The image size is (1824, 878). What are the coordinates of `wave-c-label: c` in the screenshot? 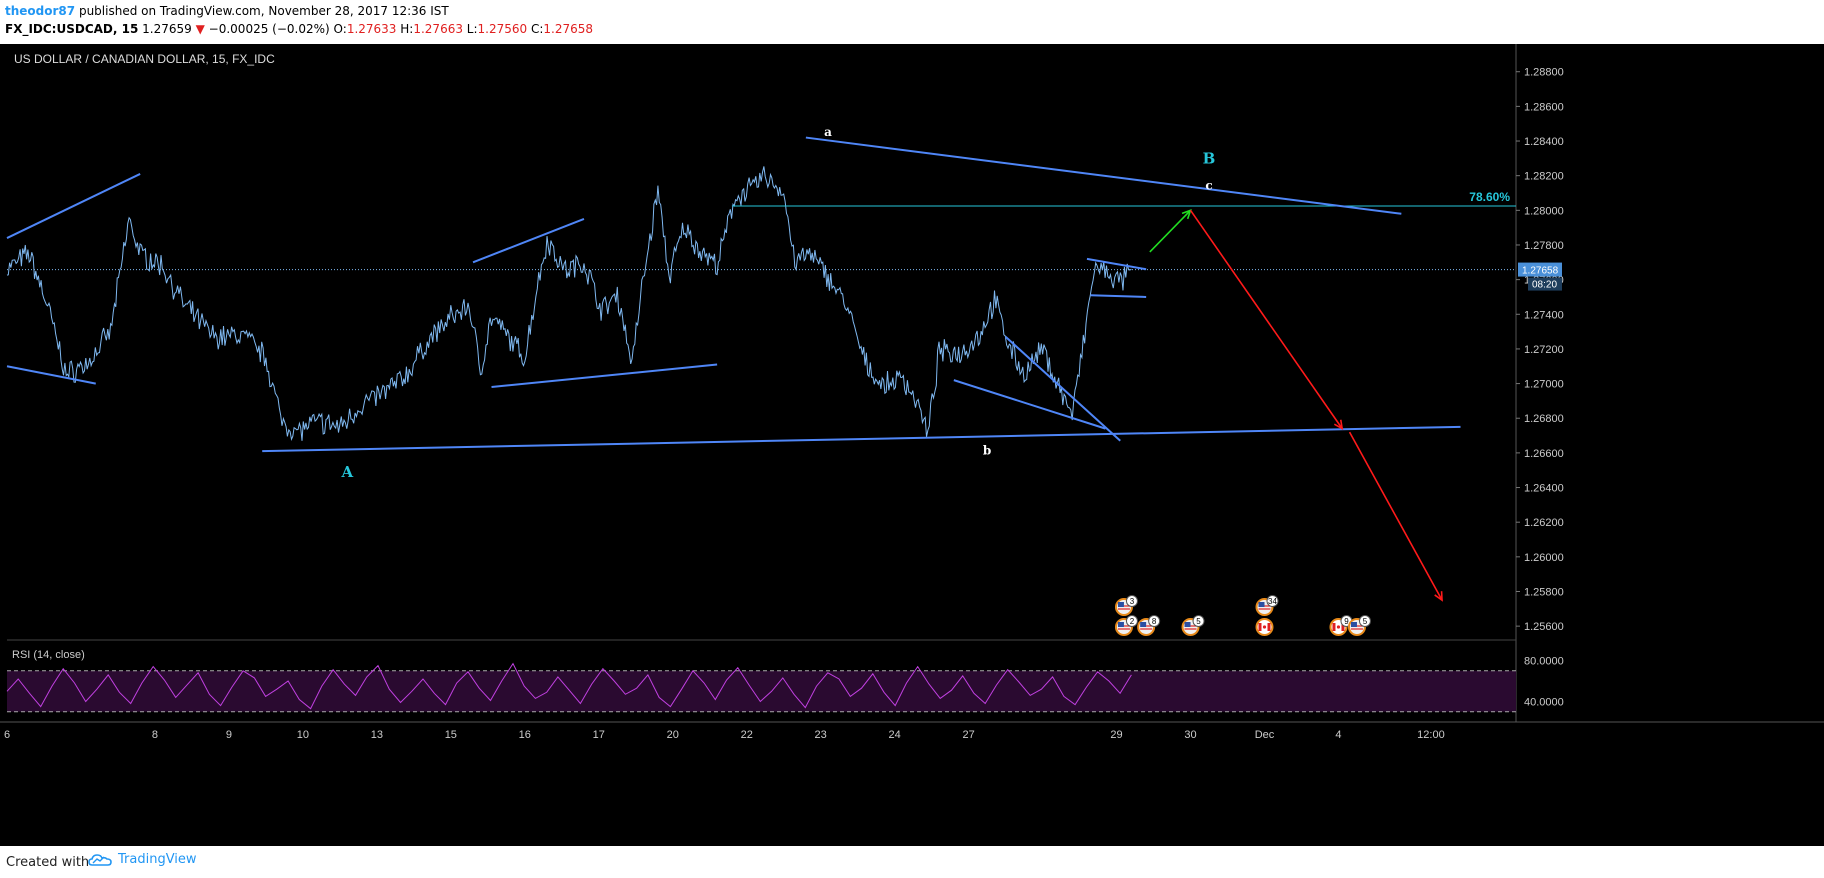 It's located at (1208, 186).